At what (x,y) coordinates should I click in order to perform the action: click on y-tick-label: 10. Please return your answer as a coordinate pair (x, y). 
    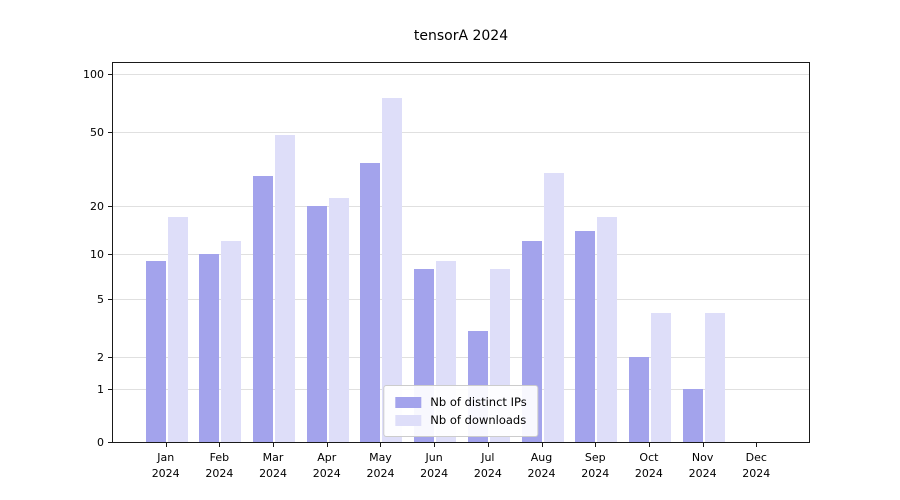
    Looking at the image, I should click on (97, 254).